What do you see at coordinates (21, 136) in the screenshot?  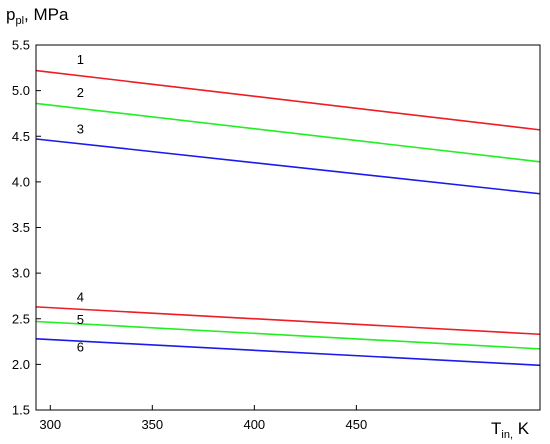 I see `y-tick-label: 4.5` at bounding box center [21, 136].